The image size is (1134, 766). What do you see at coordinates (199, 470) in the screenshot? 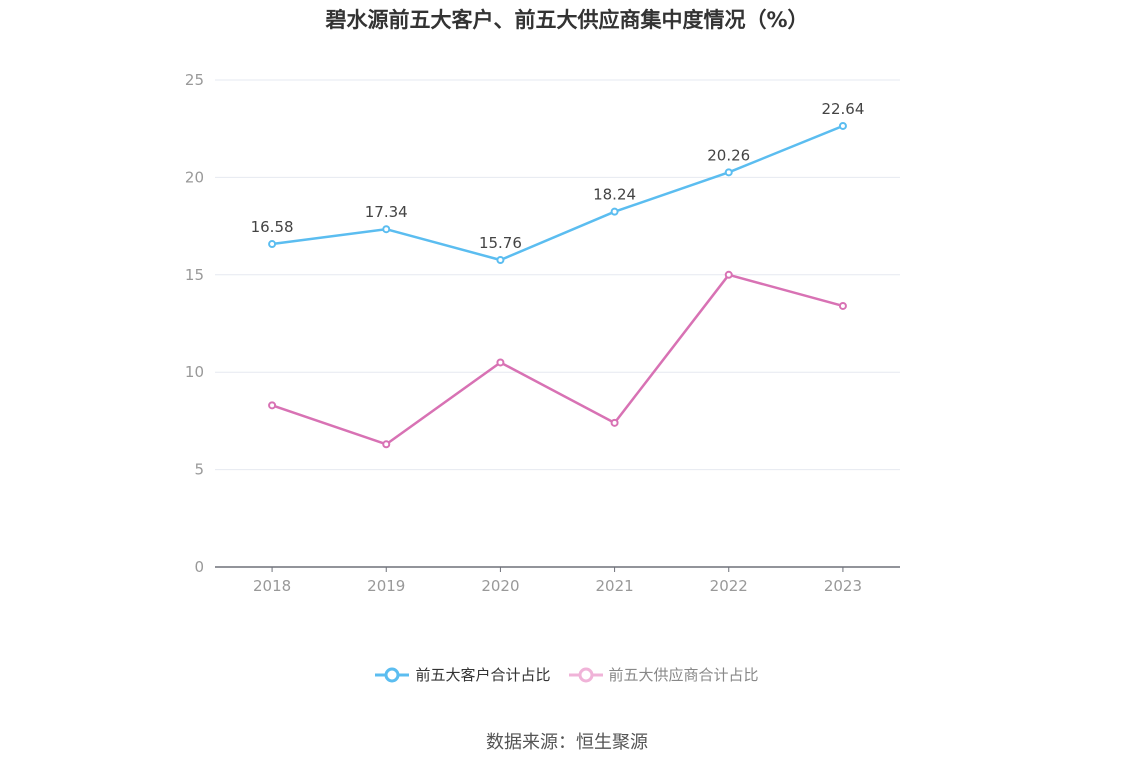
I see `y-tick-label: 5` at bounding box center [199, 470].